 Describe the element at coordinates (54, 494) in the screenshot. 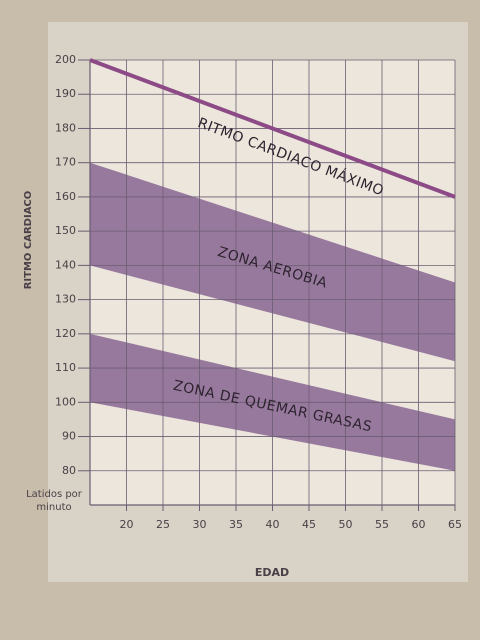

I see `unit-label: Latidos por` at that location.